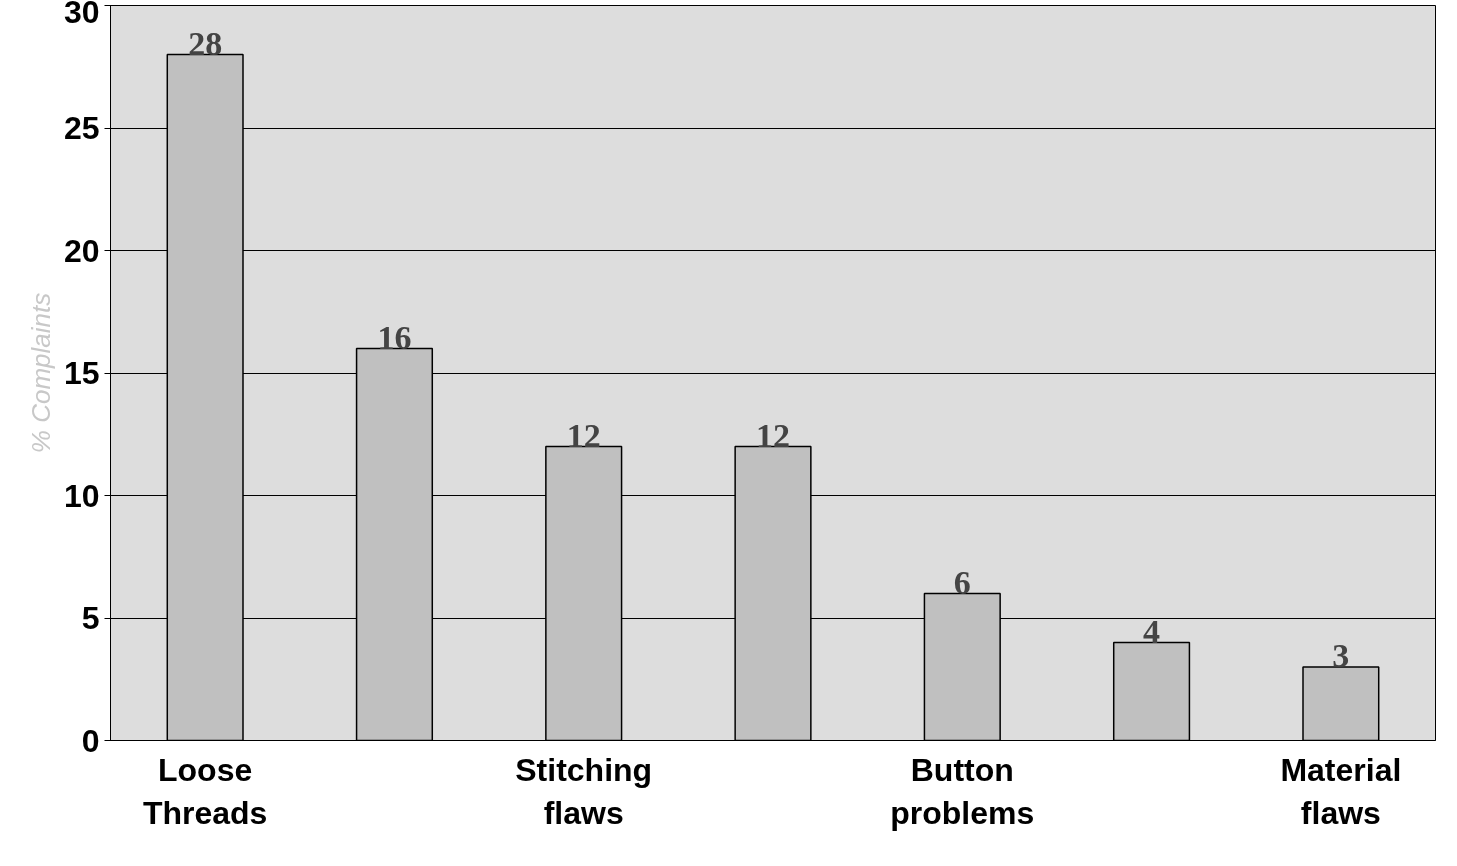 The width and height of the screenshot is (1457, 866). What do you see at coordinates (1341, 655) in the screenshot?
I see `data-label: 3` at bounding box center [1341, 655].